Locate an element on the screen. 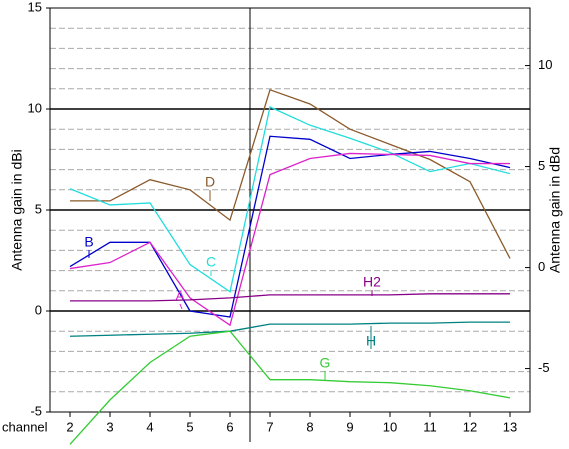 The width and height of the screenshot is (569, 449). y2-tick-label: 5 is located at coordinates (541, 165).